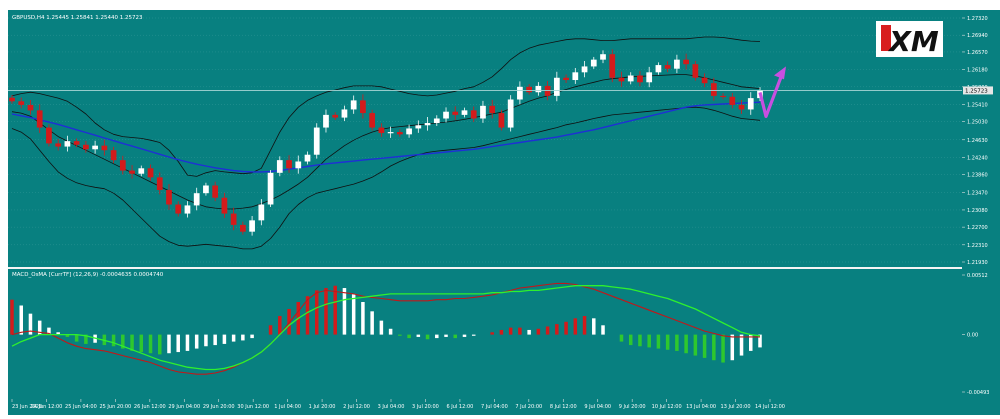 The image size is (1000, 419). What do you see at coordinates (913, 41) in the screenshot?
I see `xm-logo-text: XM` at bounding box center [913, 41].